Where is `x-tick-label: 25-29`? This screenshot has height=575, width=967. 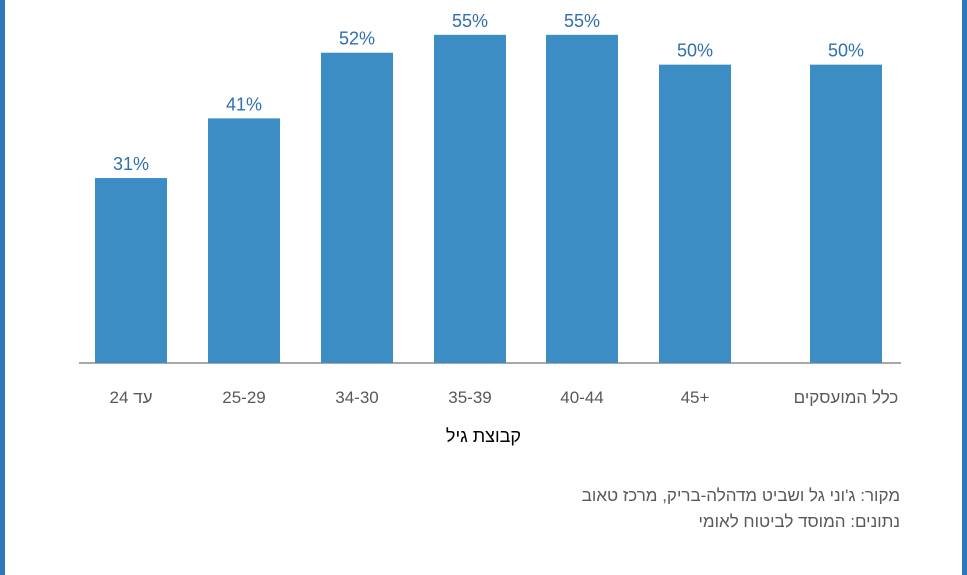
x-tick-label: 25-29 is located at coordinates (243, 397).